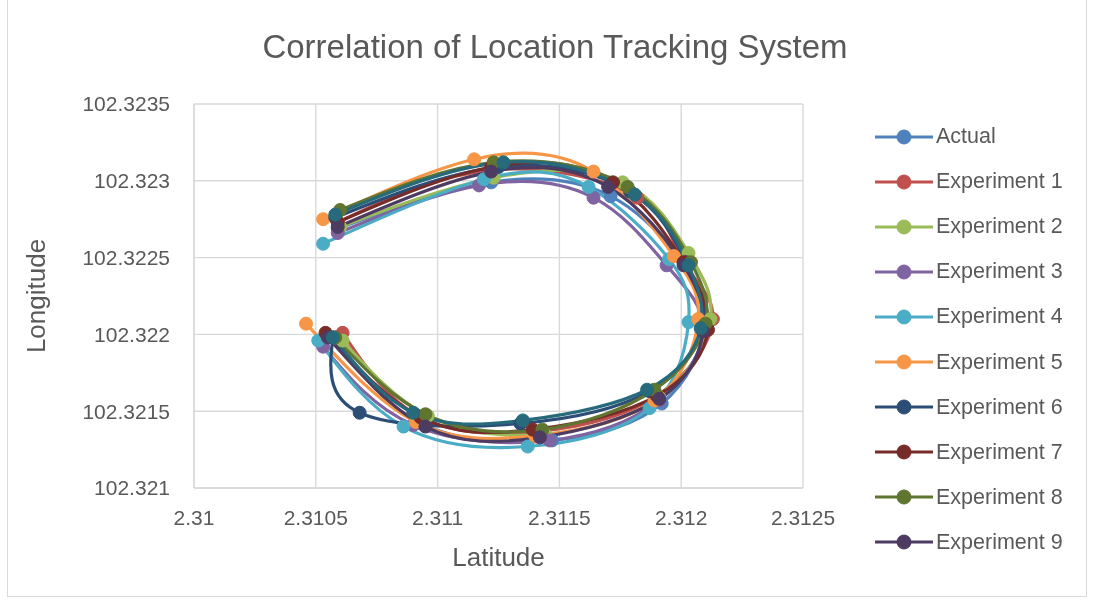 The image size is (1099, 603). What do you see at coordinates (315, 517) in the screenshot?
I see `x-tick-label: 2.3105` at bounding box center [315, 517].